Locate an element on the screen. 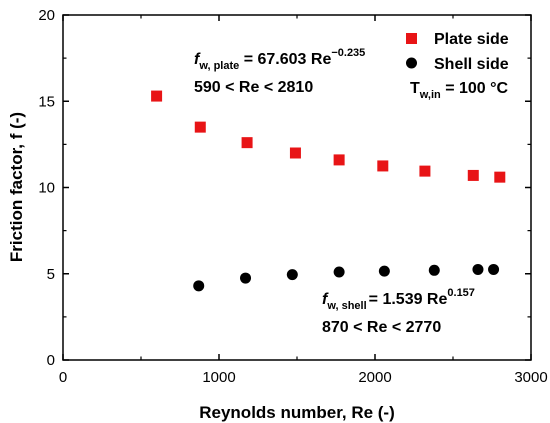 This screenshot has width=550, height=423. temp-t-symbol: T is located at coordinates (415, 88).